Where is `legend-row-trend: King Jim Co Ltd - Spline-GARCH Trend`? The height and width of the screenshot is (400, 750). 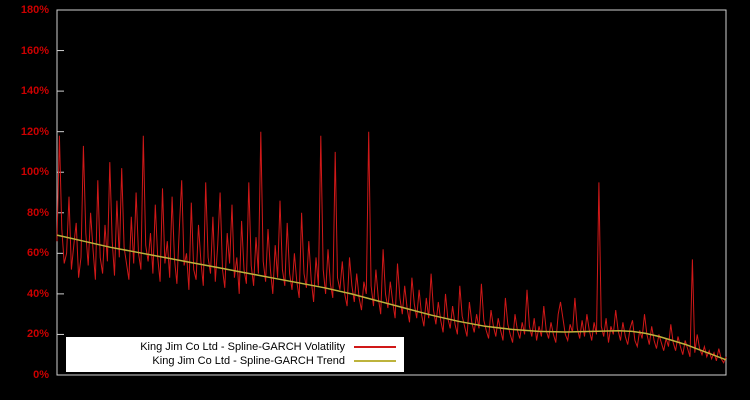
legend-row-trend: King Jim Co Ltd - Spline-GARCH Trend is located at coordinates (235, 361).